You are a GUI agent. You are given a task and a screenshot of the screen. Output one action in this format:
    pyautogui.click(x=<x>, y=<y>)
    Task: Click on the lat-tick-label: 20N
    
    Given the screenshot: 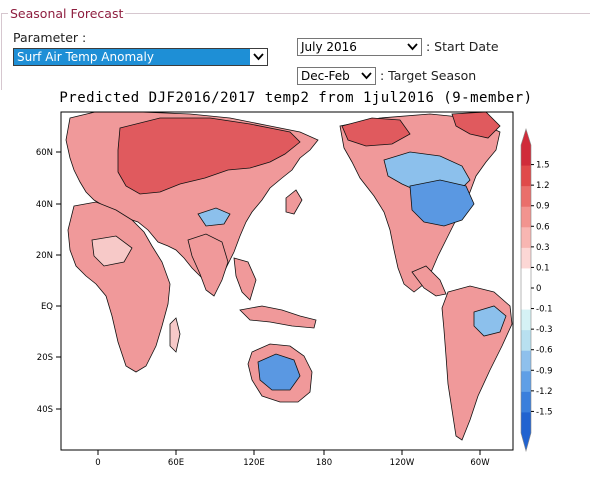 What is the action you would take?
    pyautogui.click(x=44, y=256)
    